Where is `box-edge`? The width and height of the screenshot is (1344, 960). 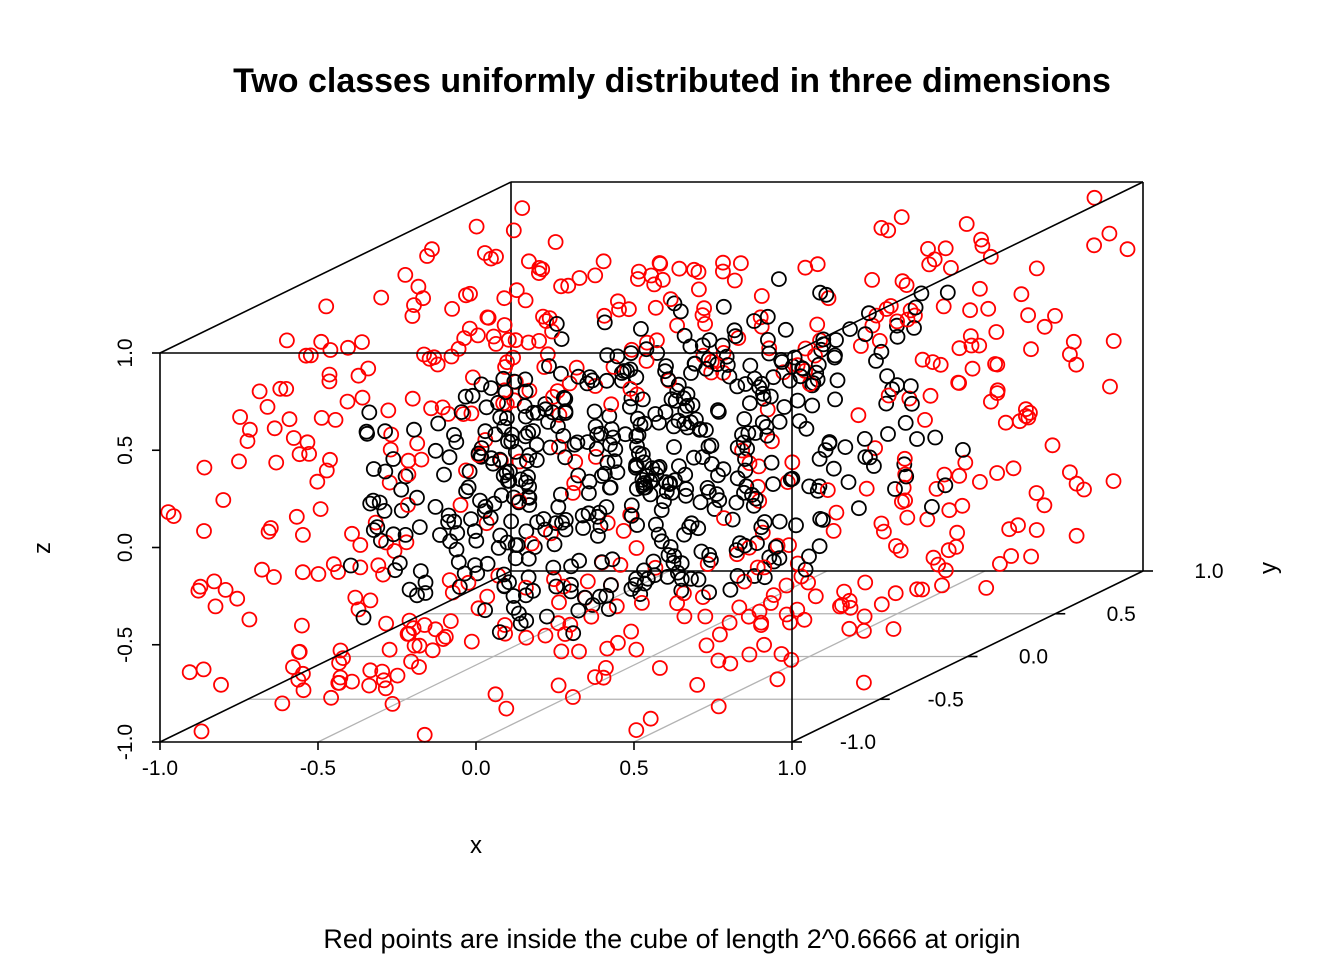 box-edge is located at coordinates (967, 267).